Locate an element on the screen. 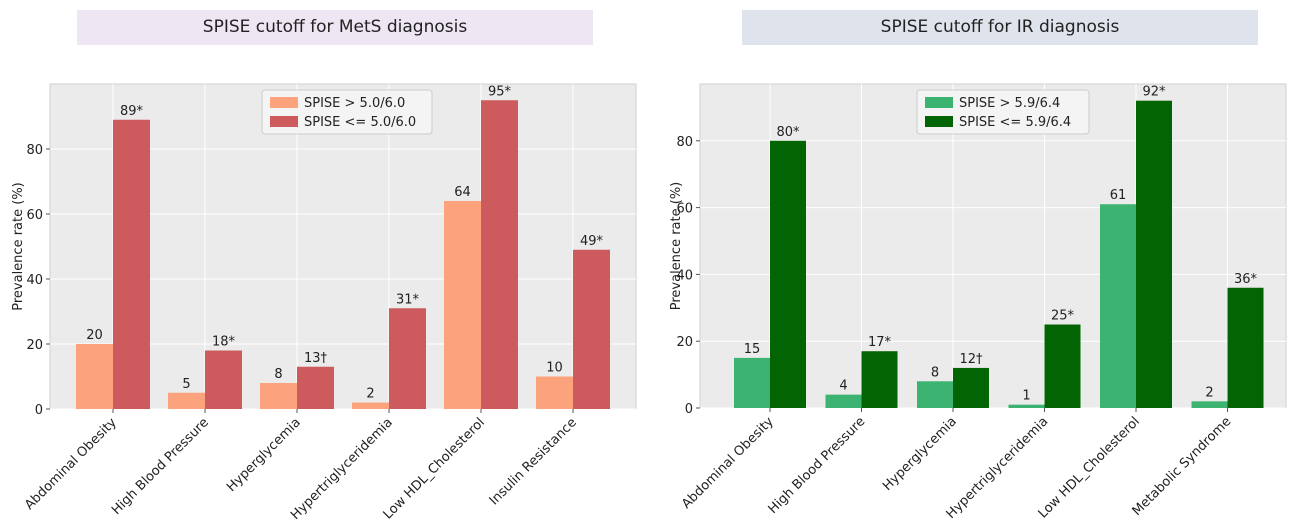  data-label: 15 is located at coordinates (752, 349).